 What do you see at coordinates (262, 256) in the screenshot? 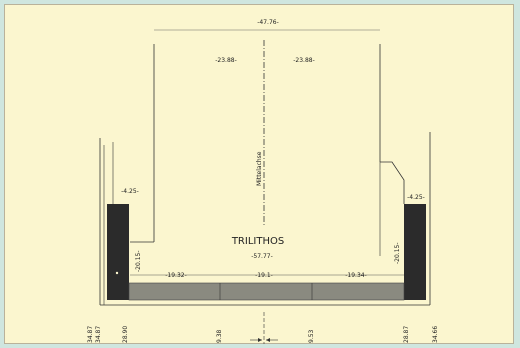
I see `base-dimension-label: -57.77-` at bounding box center [262, 256].